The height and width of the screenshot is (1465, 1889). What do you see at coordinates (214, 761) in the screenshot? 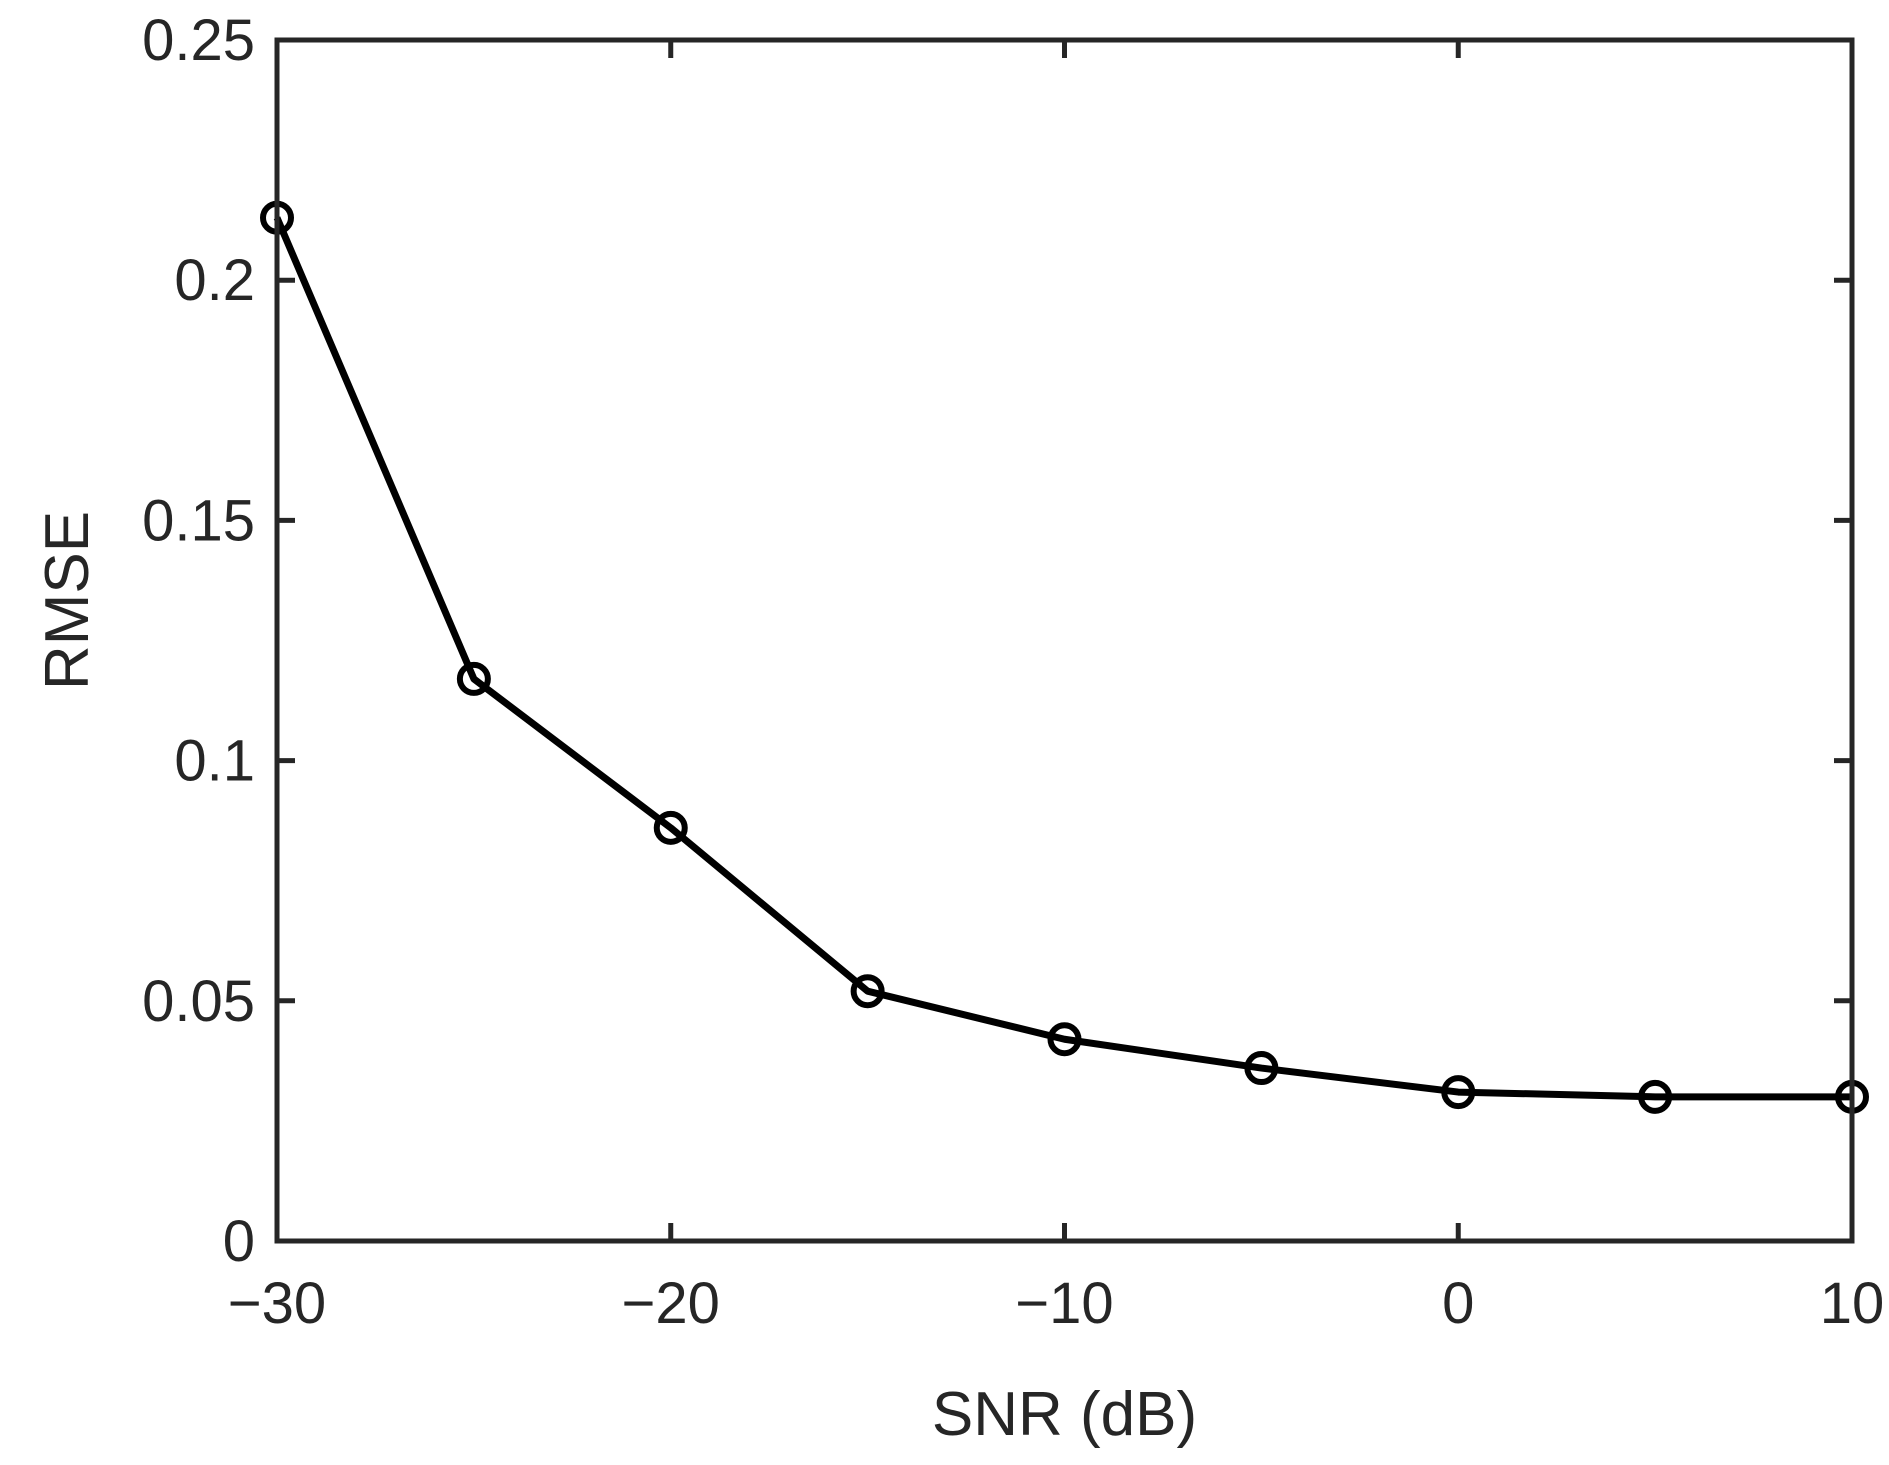
I see `y-tick-label: 0.1` at bounding box center [214, 761].